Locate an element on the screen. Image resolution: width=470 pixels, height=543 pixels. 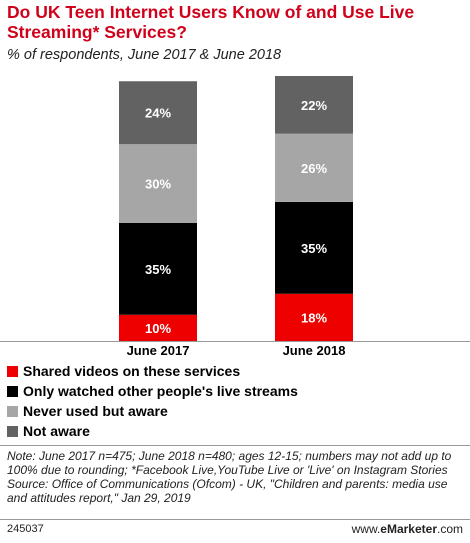
data-label-june-2018-series-1: 35% is located at coordinates (314, 248).